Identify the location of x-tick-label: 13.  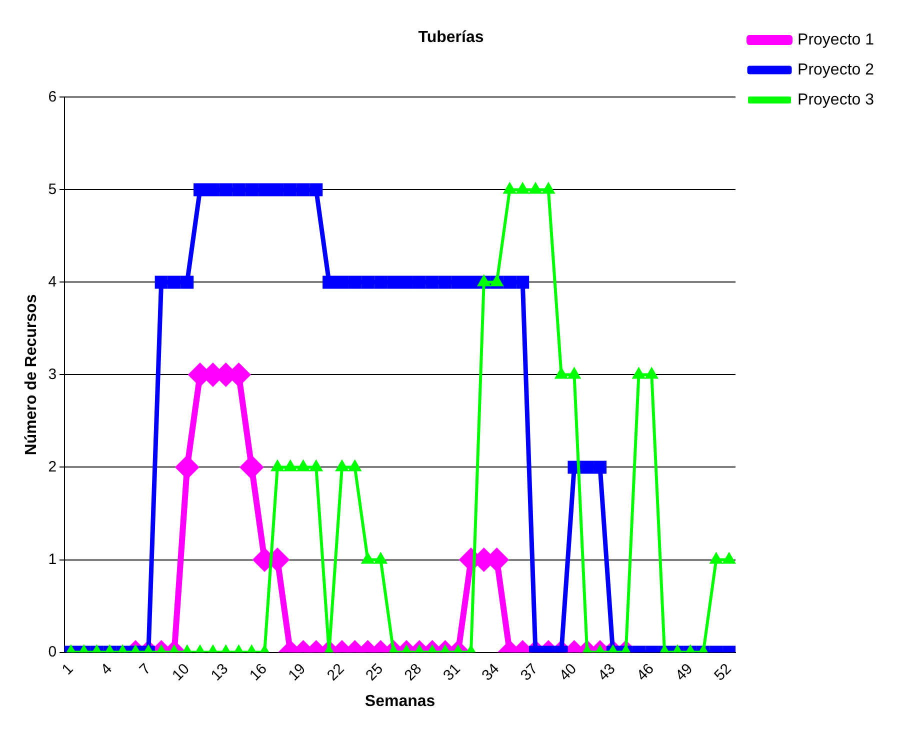
(220, 672).